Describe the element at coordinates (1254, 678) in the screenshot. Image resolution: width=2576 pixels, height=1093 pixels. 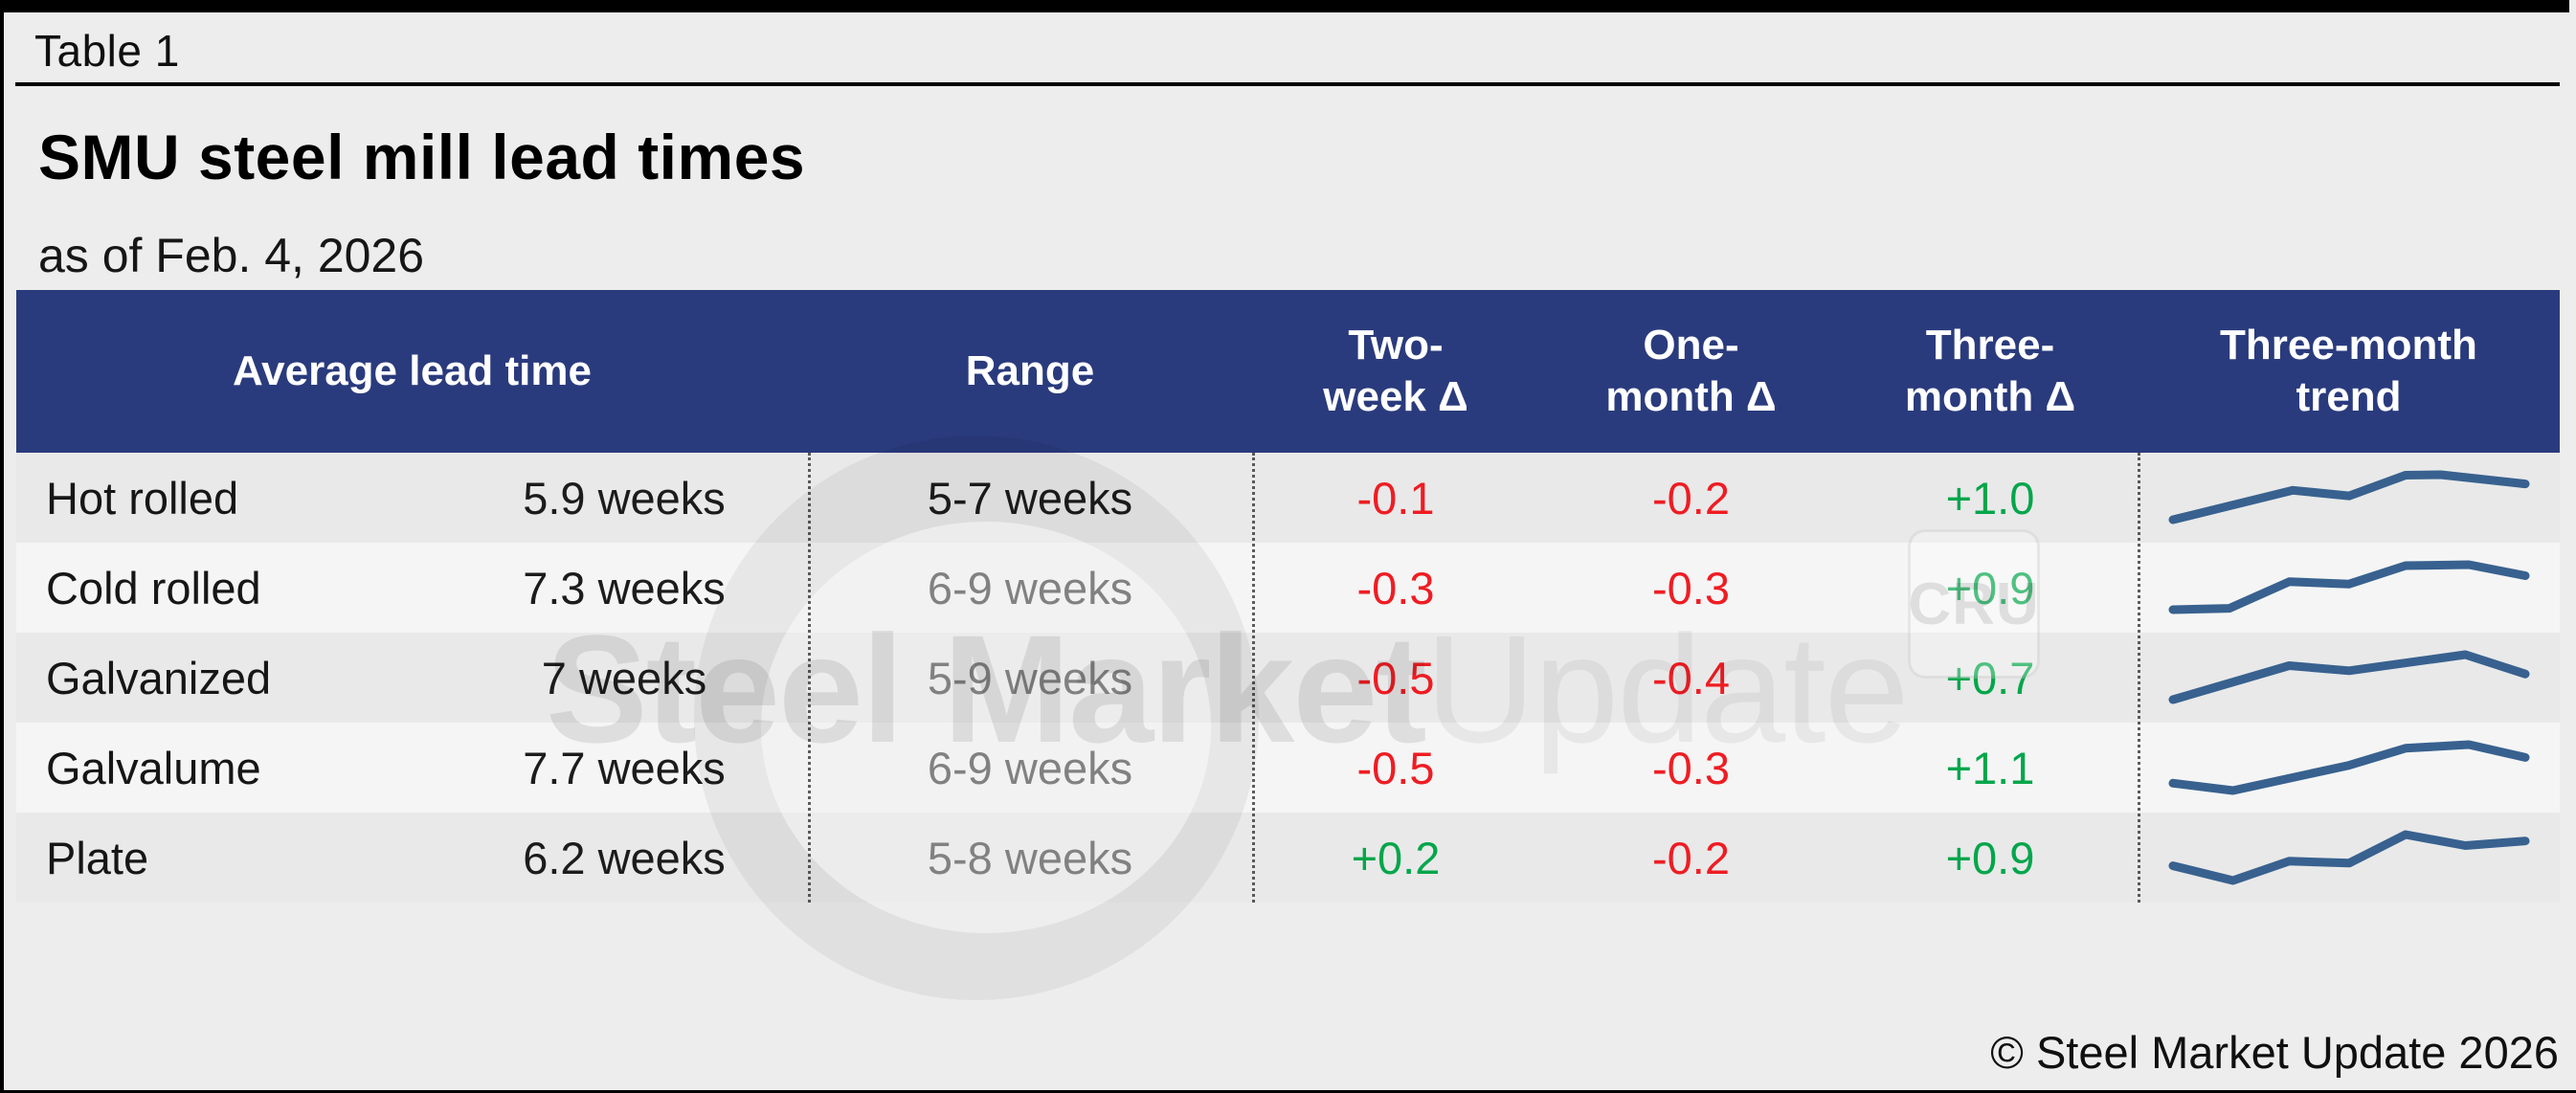
I see `dotted-separator-range-deltas` at that location.